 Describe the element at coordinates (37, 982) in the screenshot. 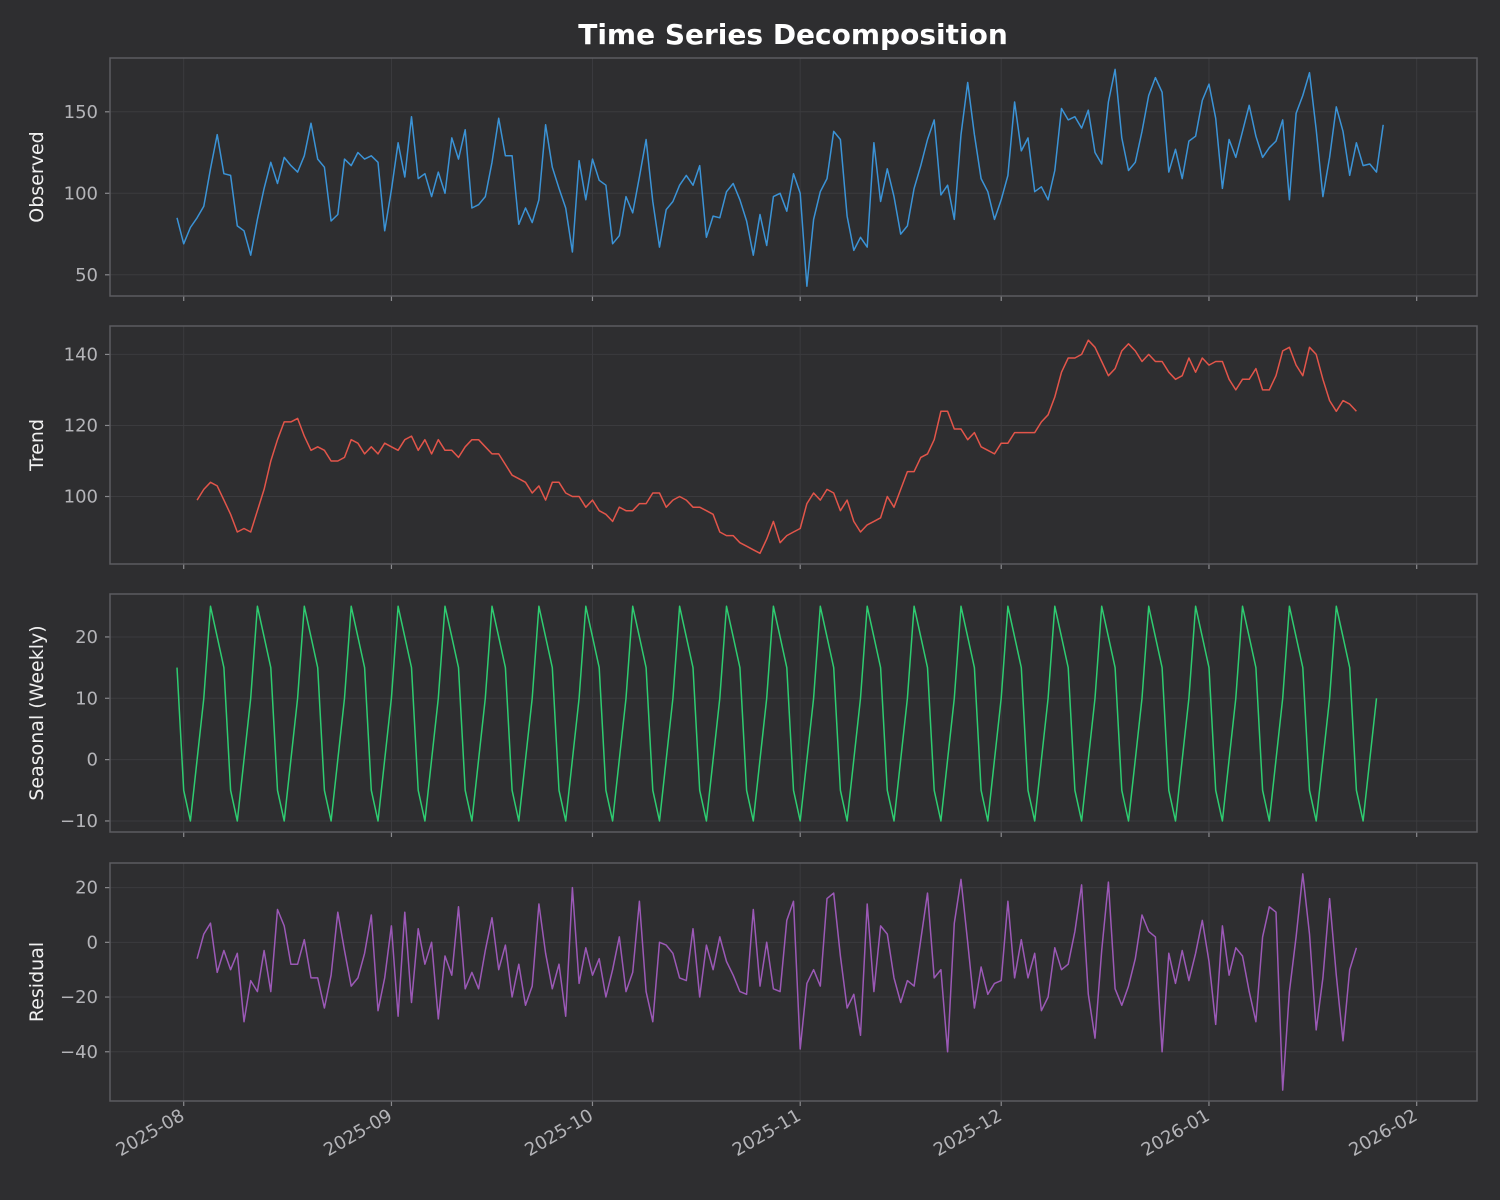

I see `y-axis-label: Residual` at that location.